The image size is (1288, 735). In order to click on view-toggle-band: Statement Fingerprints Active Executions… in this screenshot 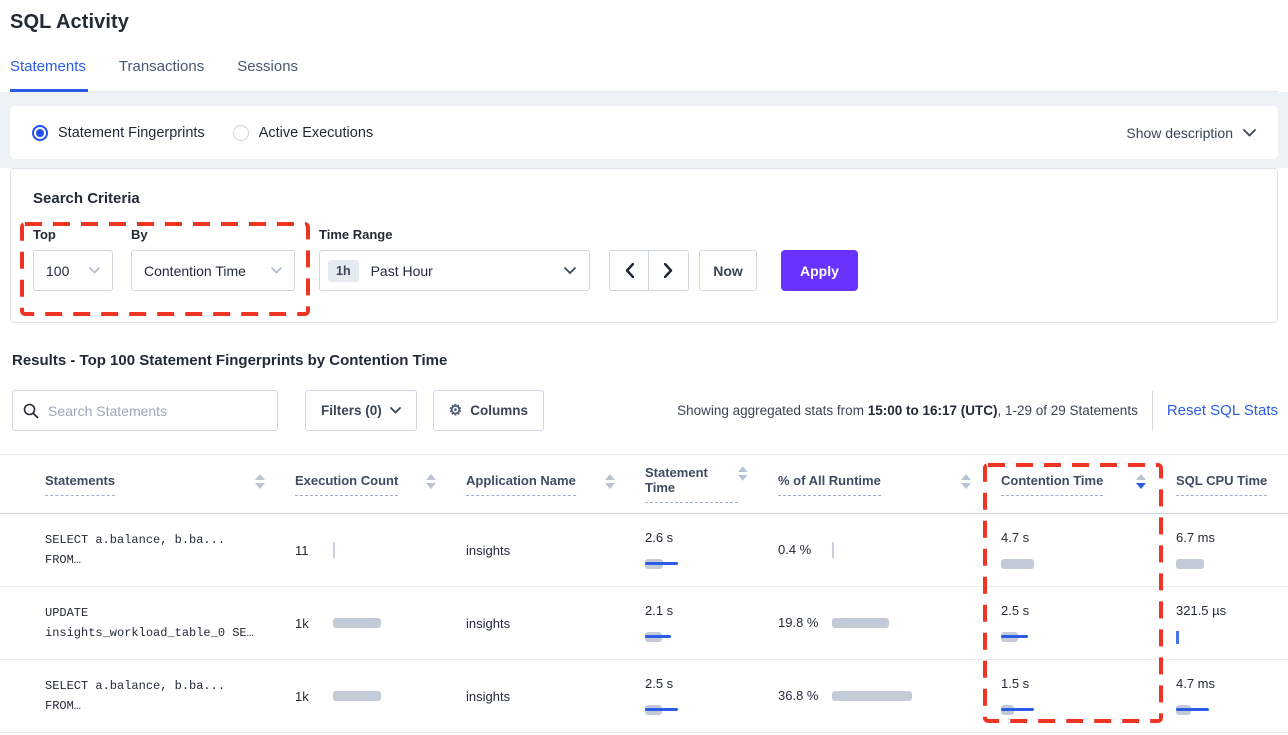, I will do `click(644, 132)`.